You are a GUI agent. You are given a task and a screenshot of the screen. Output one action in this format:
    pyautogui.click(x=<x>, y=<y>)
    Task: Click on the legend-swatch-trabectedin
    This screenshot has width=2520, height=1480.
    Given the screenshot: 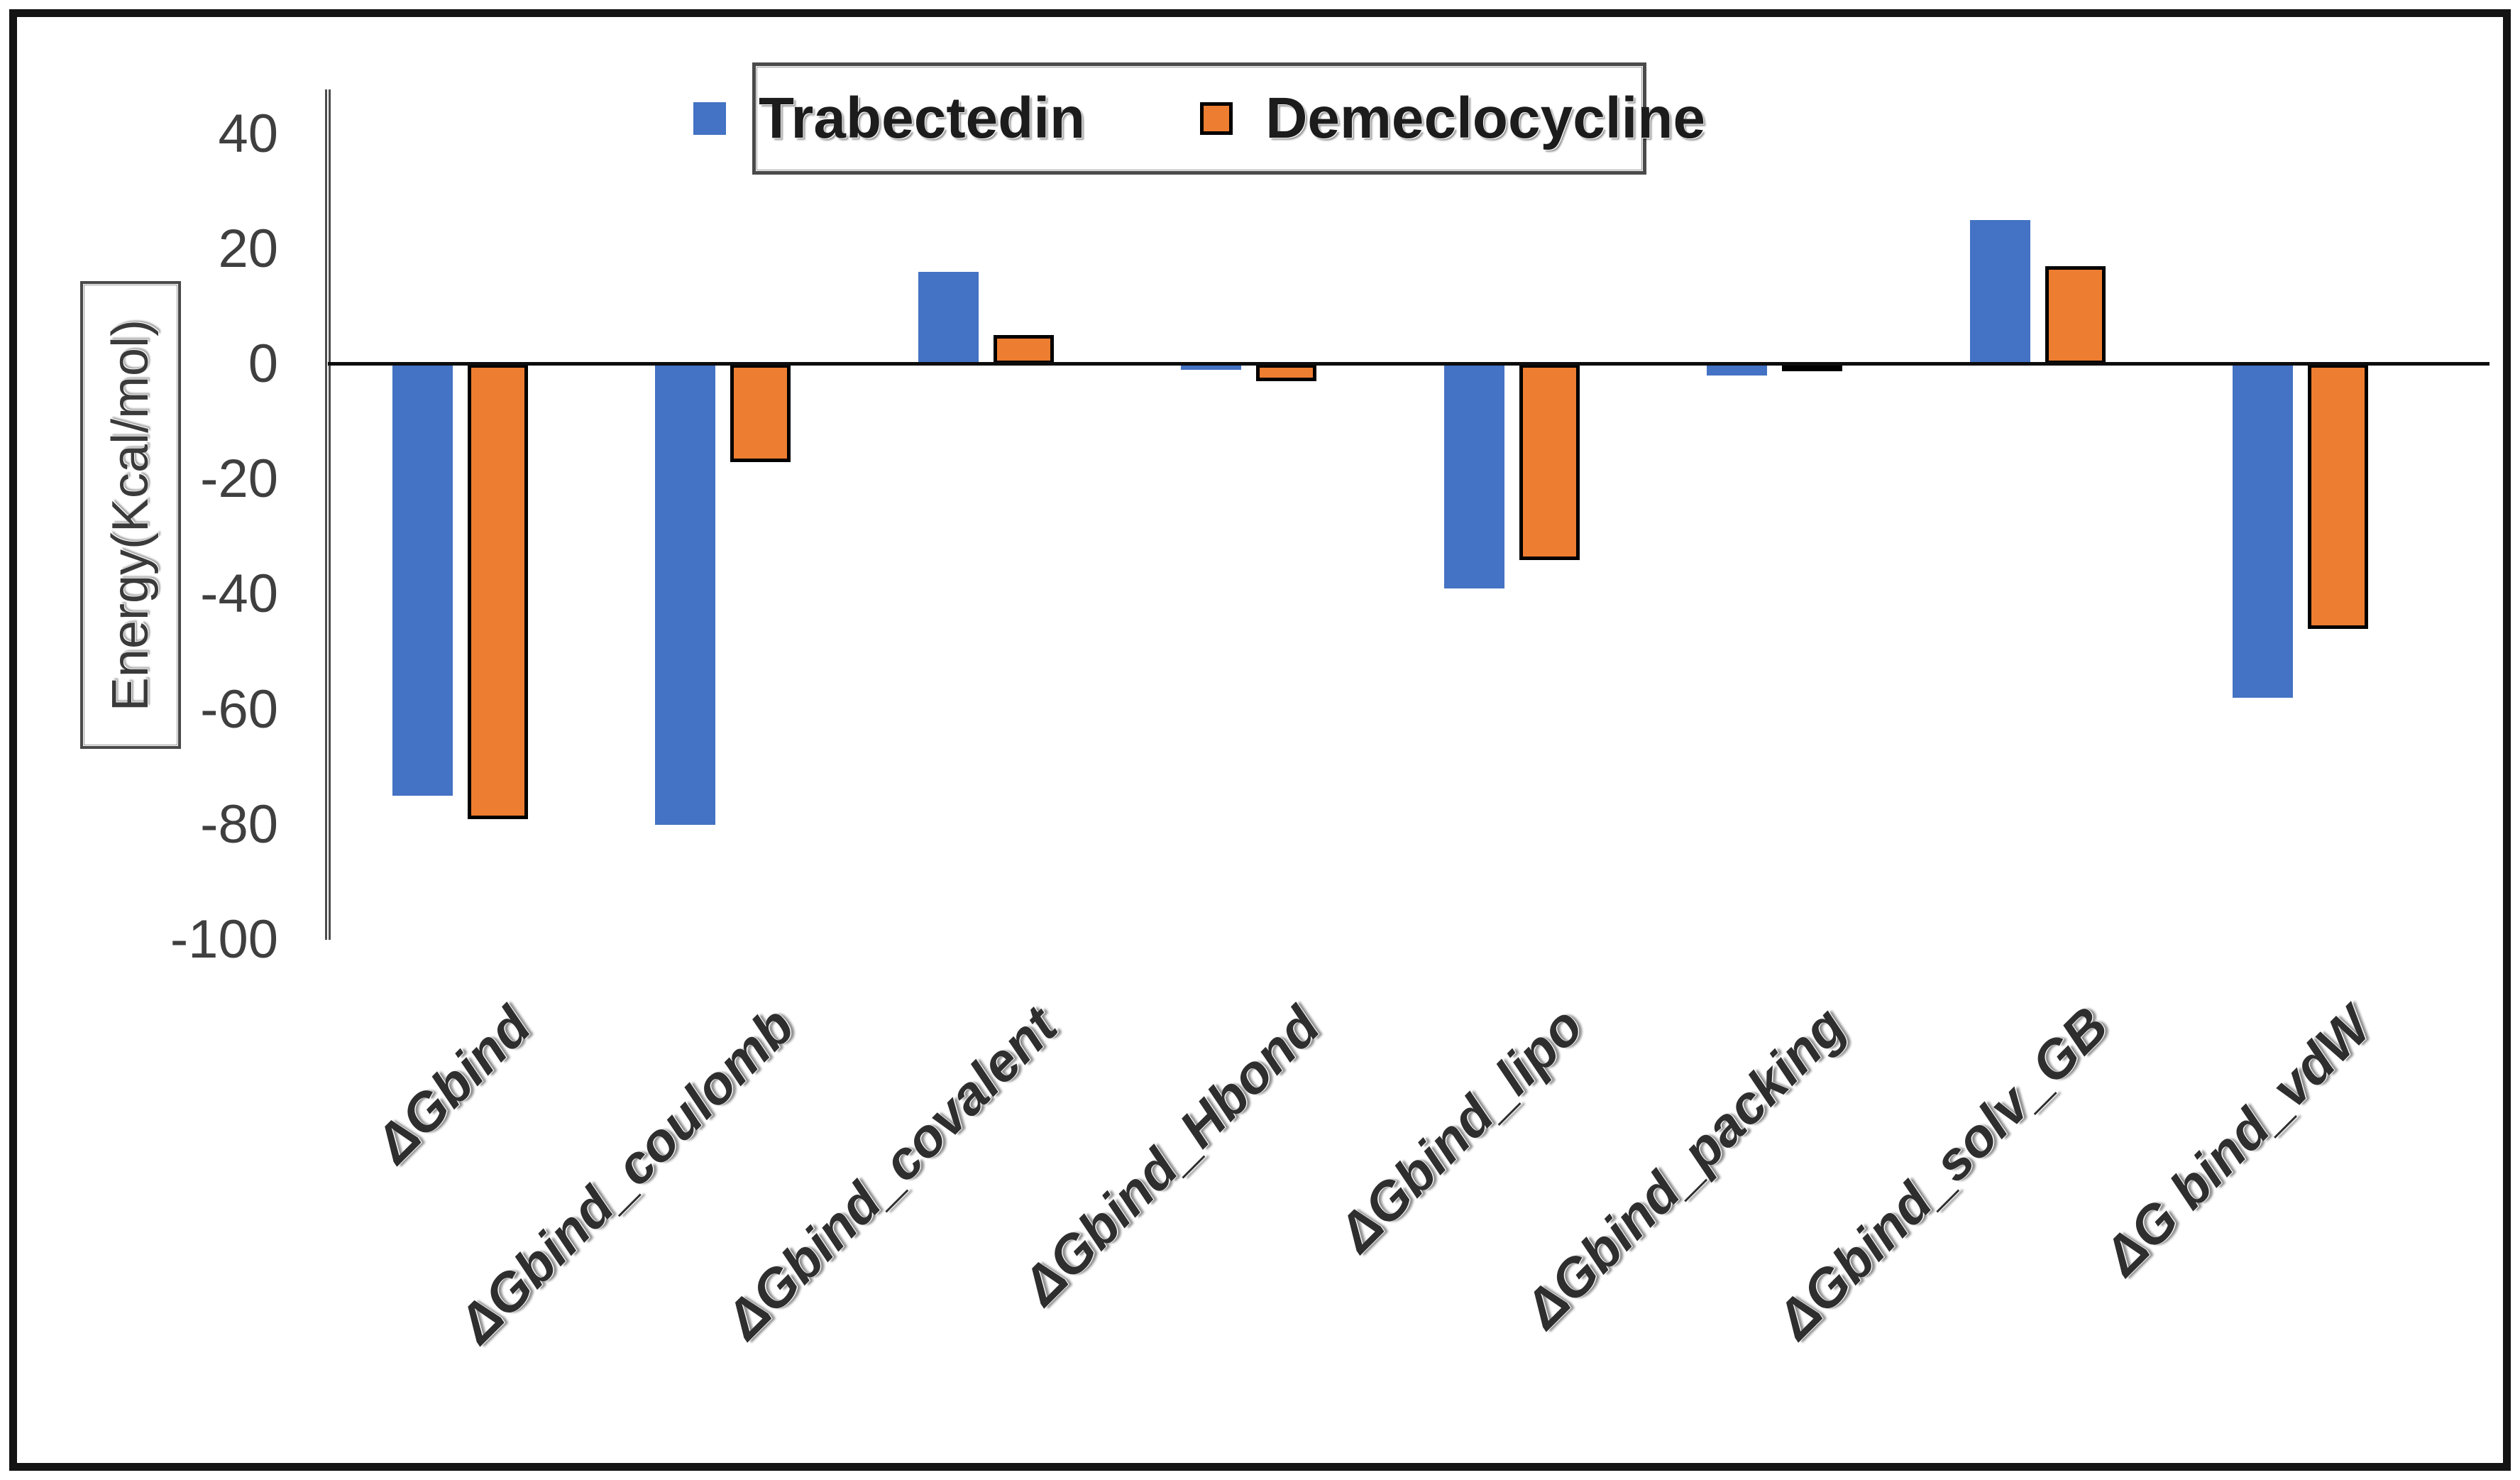 What is the action you would take?
    pyautogui.click(x=710, y=119)
    